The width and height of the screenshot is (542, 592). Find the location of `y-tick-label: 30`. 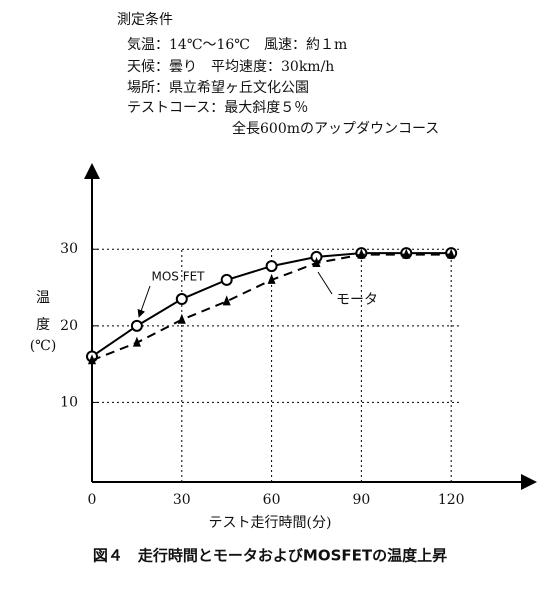

y-tick-label: 30 is located at coordinates (69, 249).